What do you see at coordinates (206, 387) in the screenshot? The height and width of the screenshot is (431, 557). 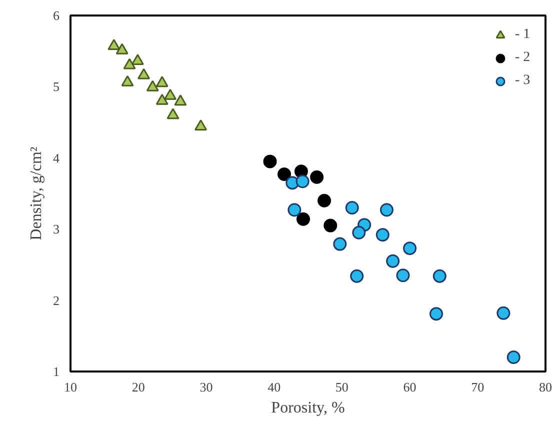 I see `x-tick-label: 30` at bounding box center [206, 387].